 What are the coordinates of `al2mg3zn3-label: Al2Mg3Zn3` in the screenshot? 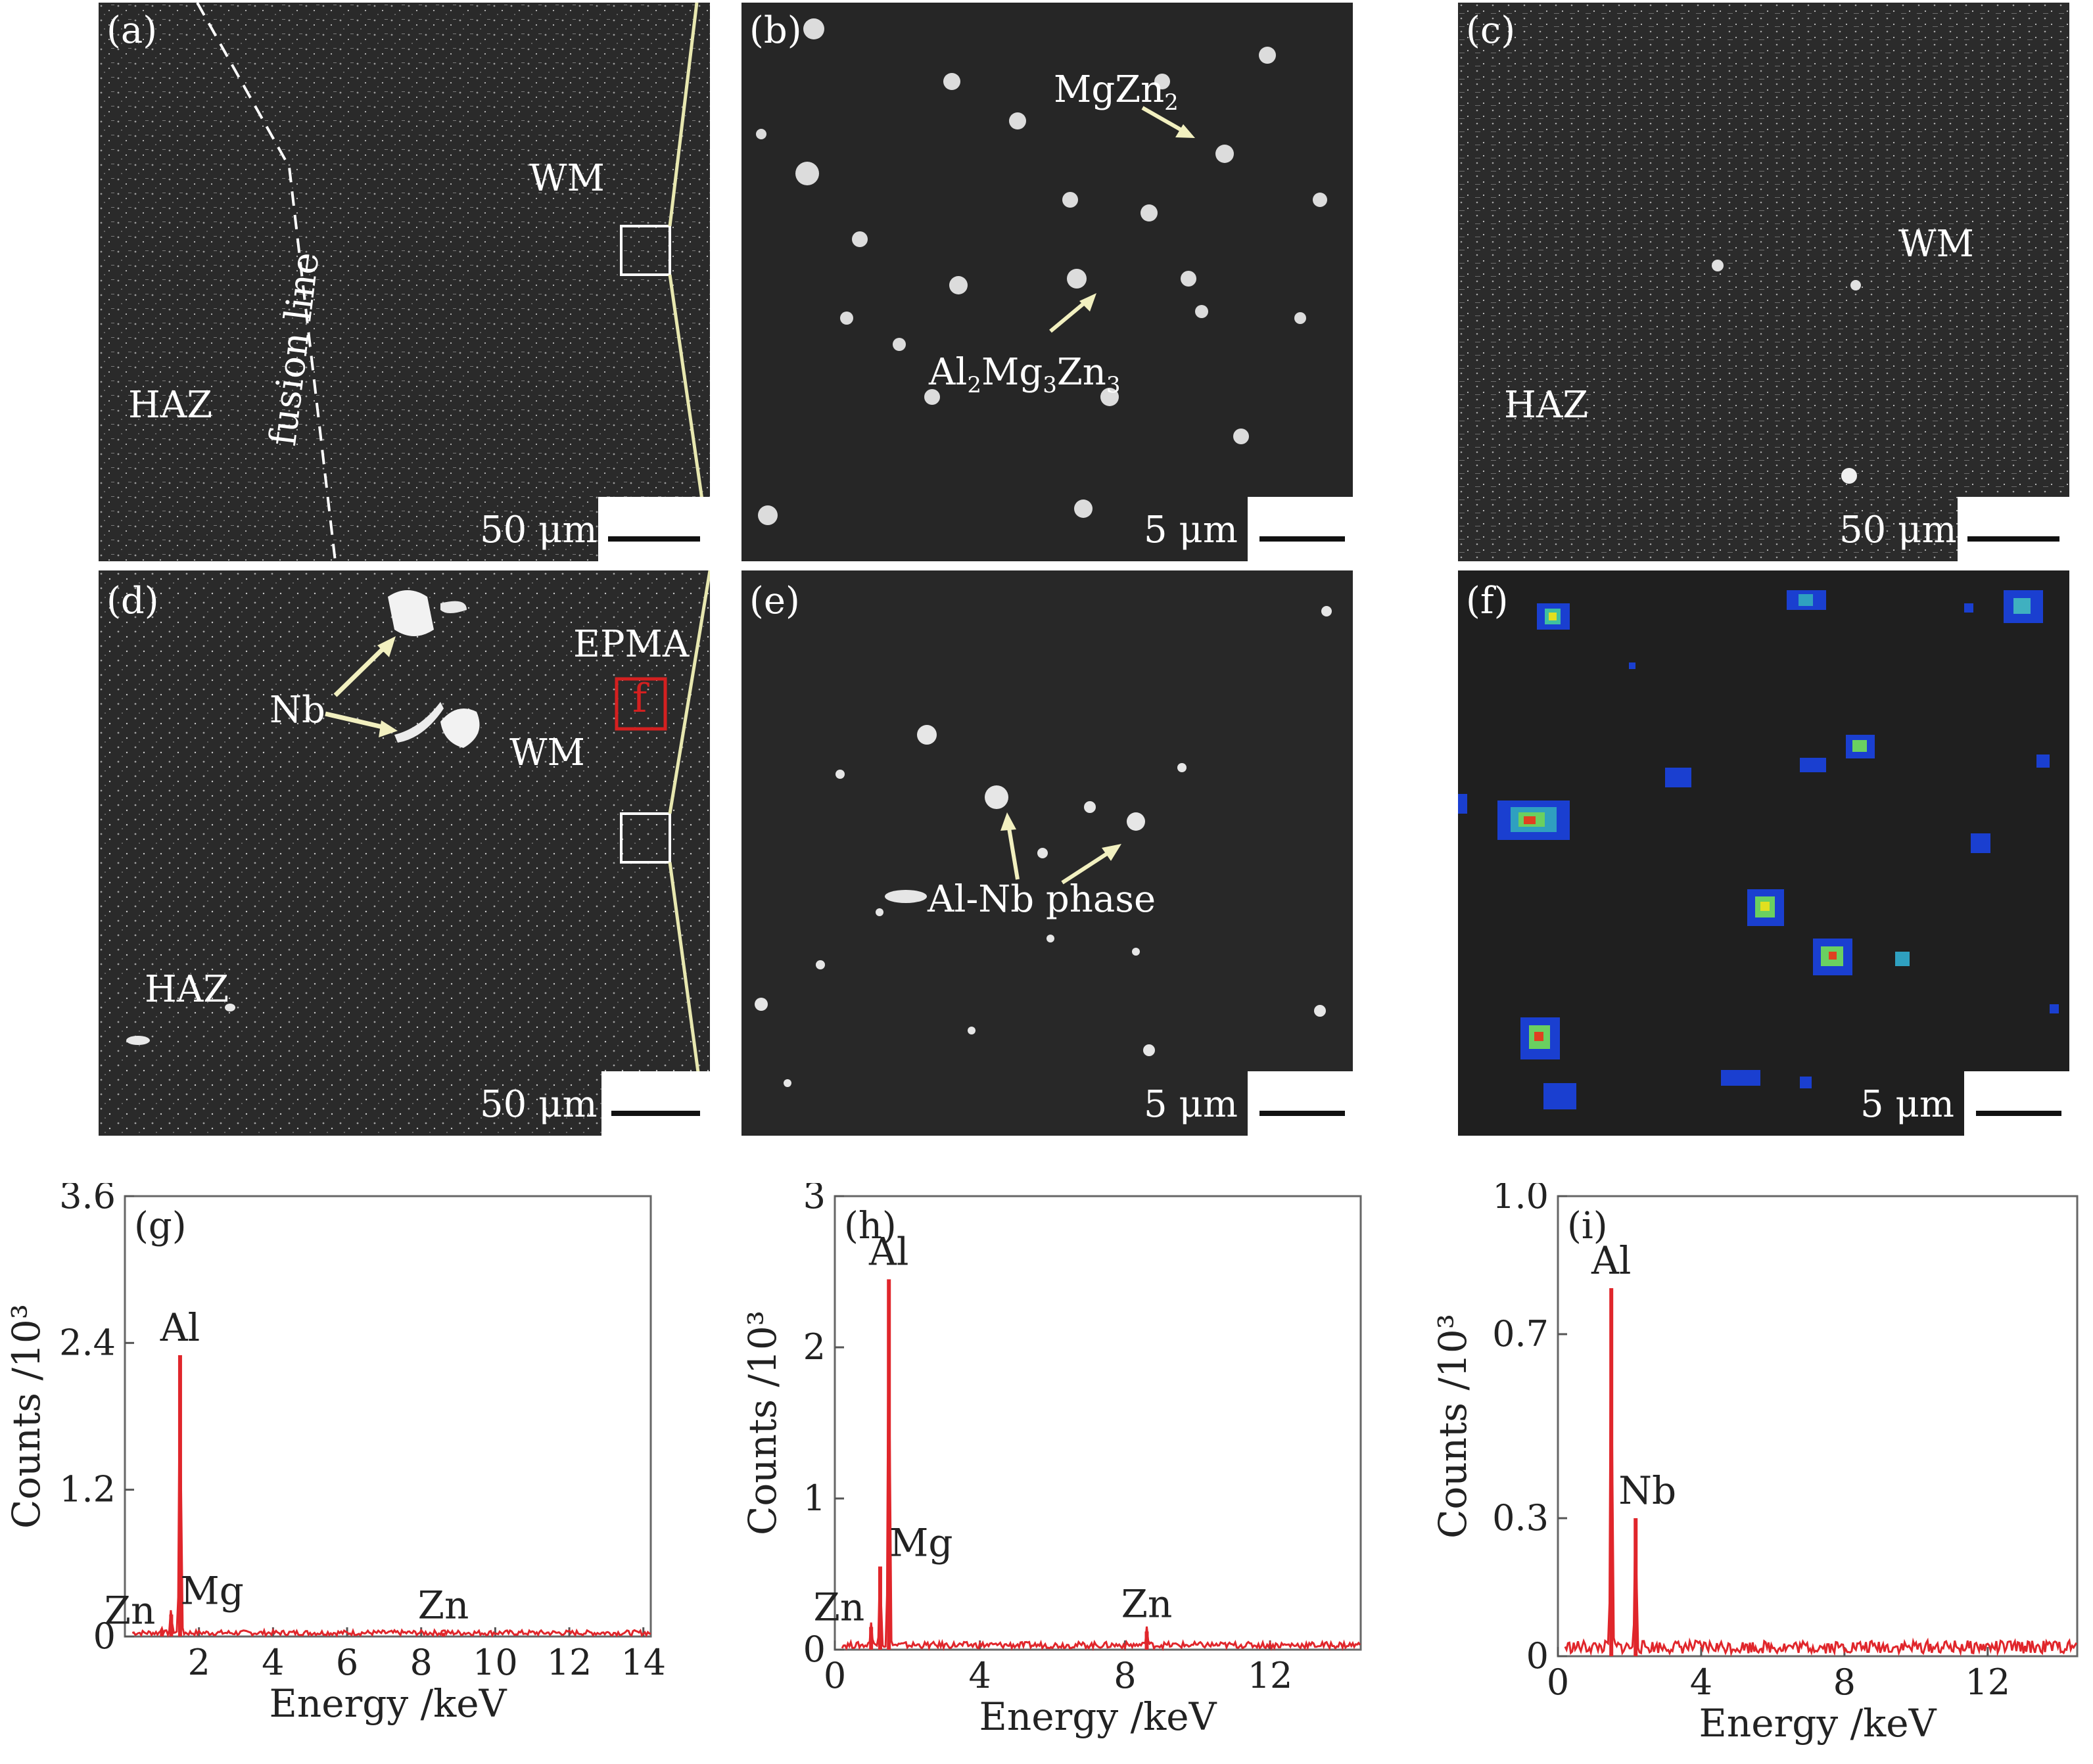 It's located at (1024, 375).